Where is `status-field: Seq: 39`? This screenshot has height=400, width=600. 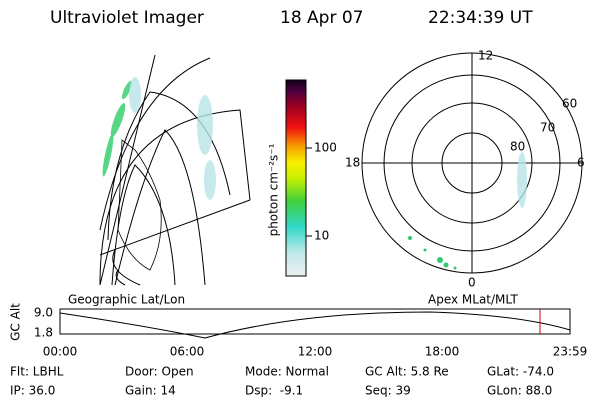
status-field: Seq: 39 is located at coordinates (388, 391).